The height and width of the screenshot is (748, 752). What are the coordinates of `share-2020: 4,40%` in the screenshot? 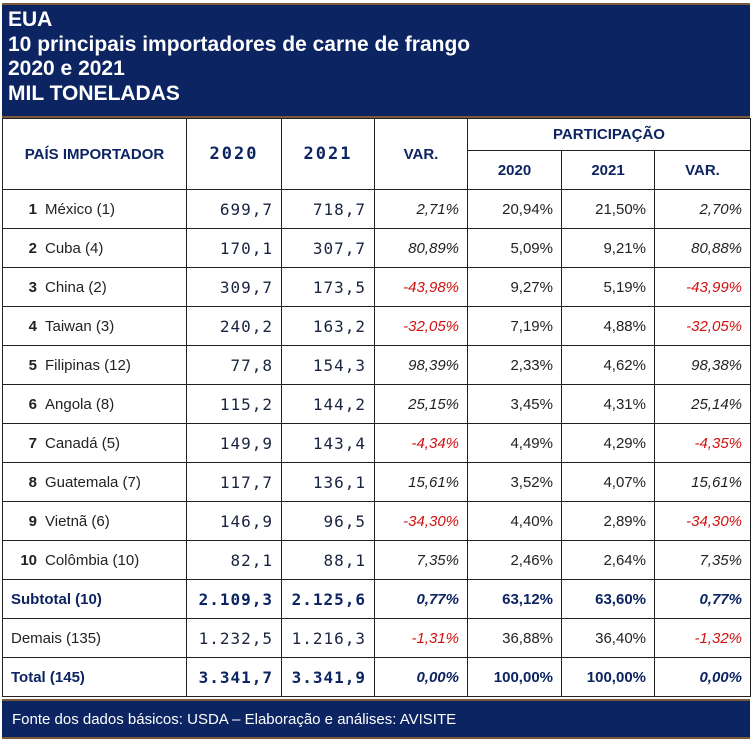 It's located at (514, 521).